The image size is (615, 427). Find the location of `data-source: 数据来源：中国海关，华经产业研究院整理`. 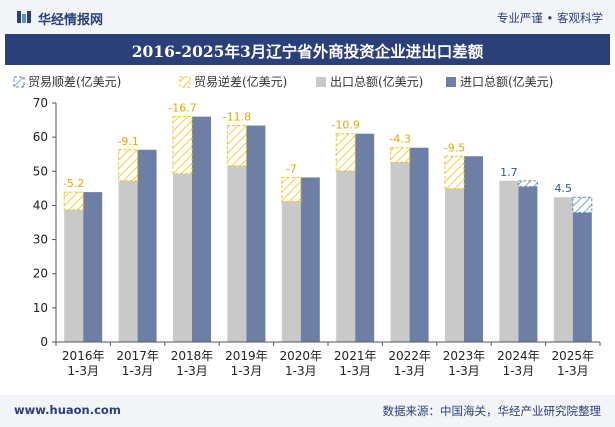

data-source: 数据来源：中国海关，华经产业研究院整理 is located at coordinates (492, 411).